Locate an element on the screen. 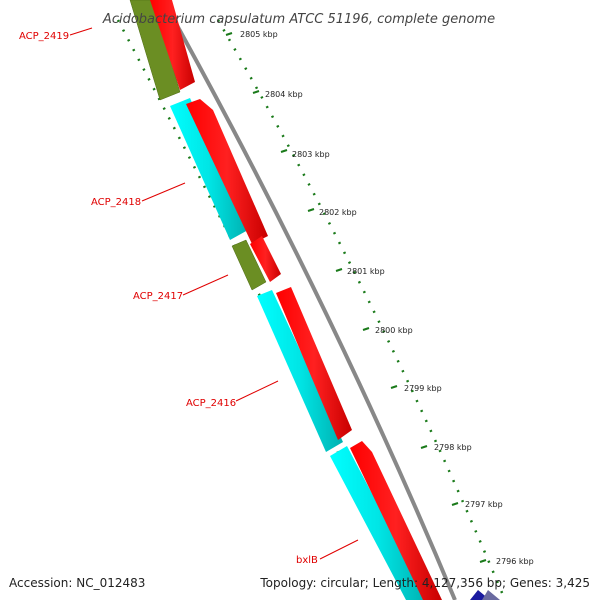 This screenshot has height=600, width=600. gray-blue-feature is located at coordinates (491, 595).